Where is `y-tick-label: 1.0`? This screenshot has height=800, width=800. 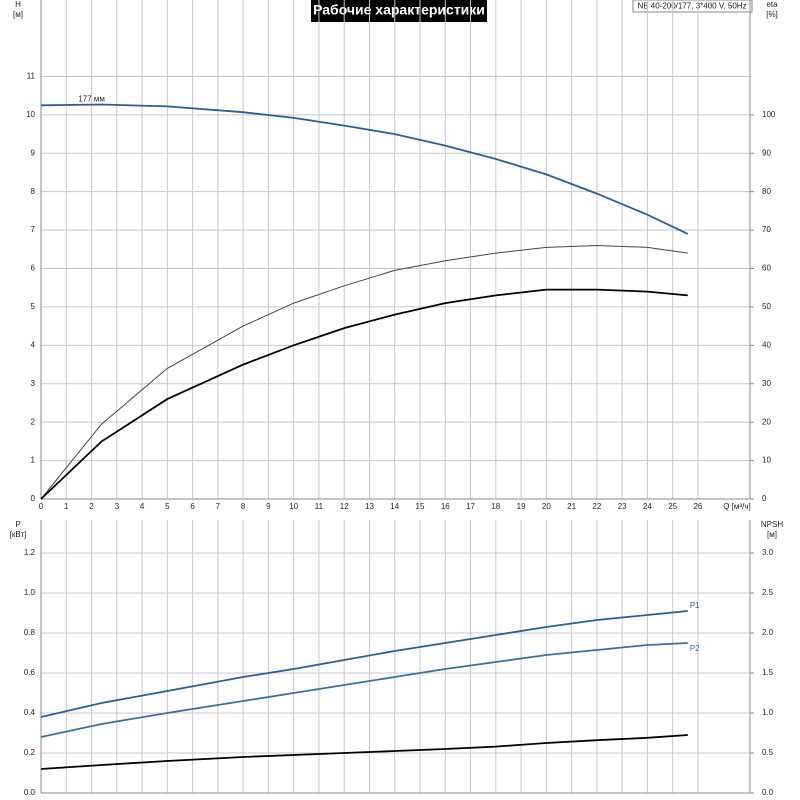 y-tick-label: 1.0 is located at coordinates (30, 592).